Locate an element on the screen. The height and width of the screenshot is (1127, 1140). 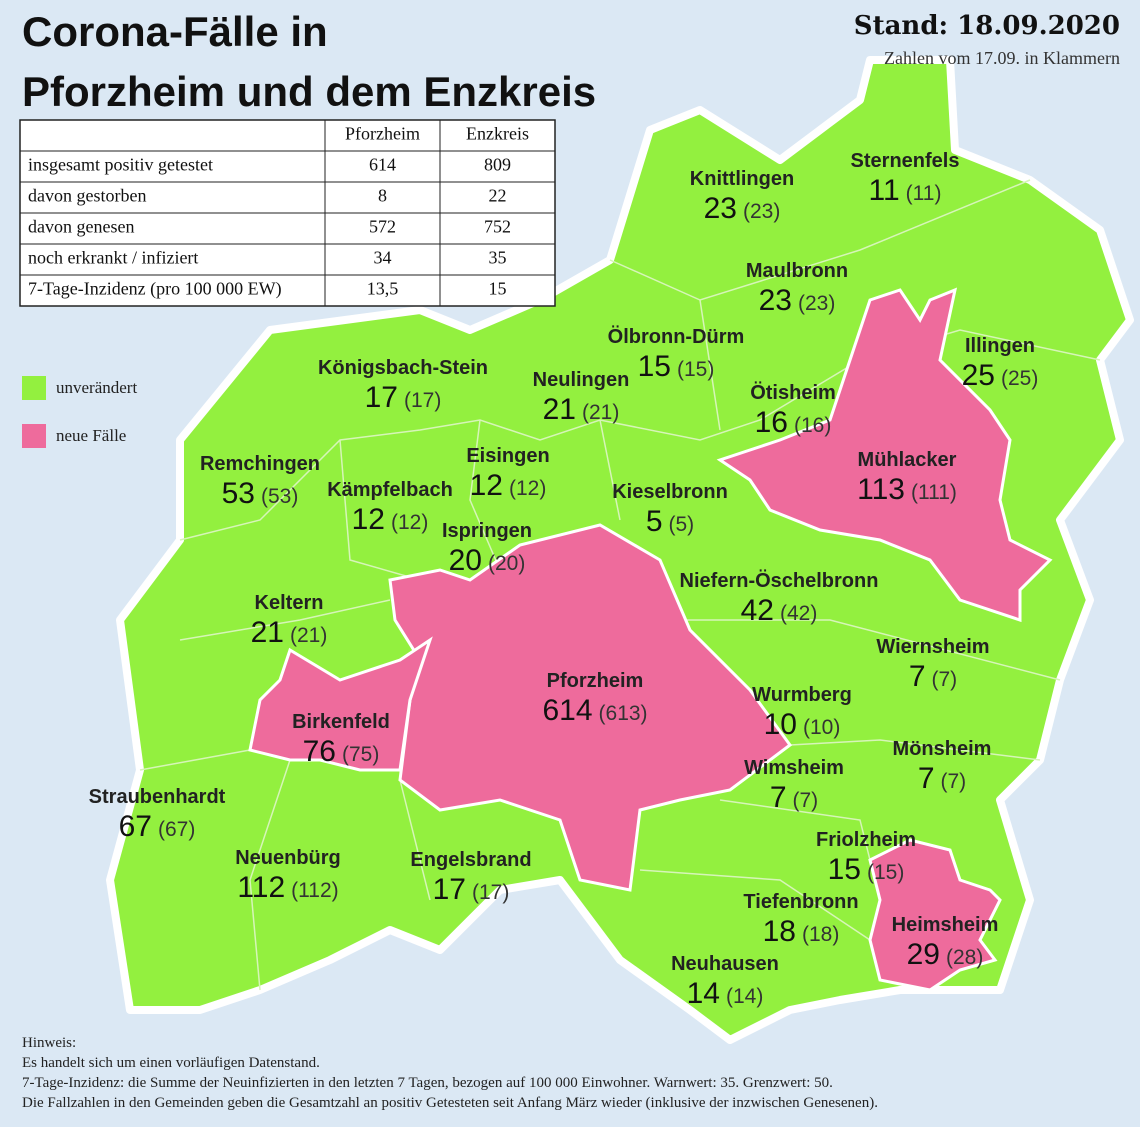
municipality-cases: 29 (28) is located at coordinates (945, 954).